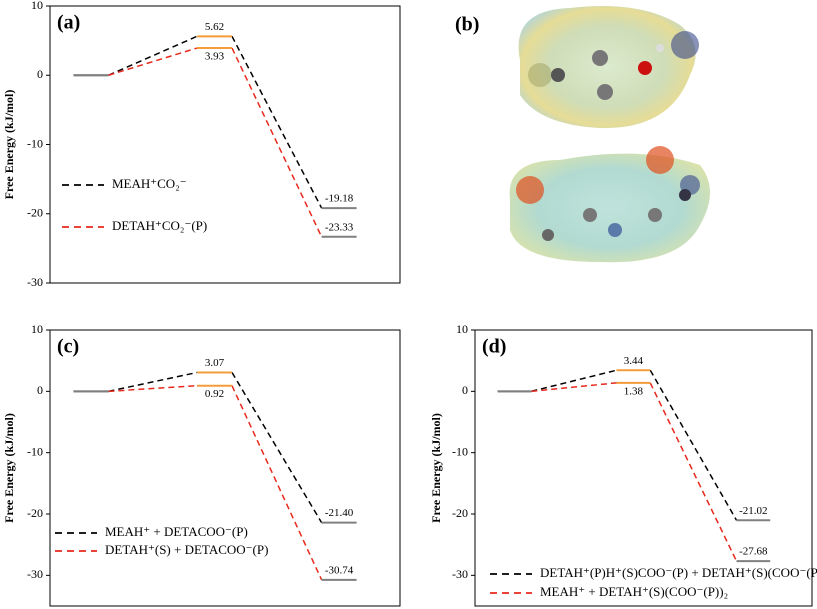 This screenshot has width=817, height=609. What do you see at coordinates (634, 361) in the screenshot?
I see `value-label: 3.44` at bounding box center [634, 361].